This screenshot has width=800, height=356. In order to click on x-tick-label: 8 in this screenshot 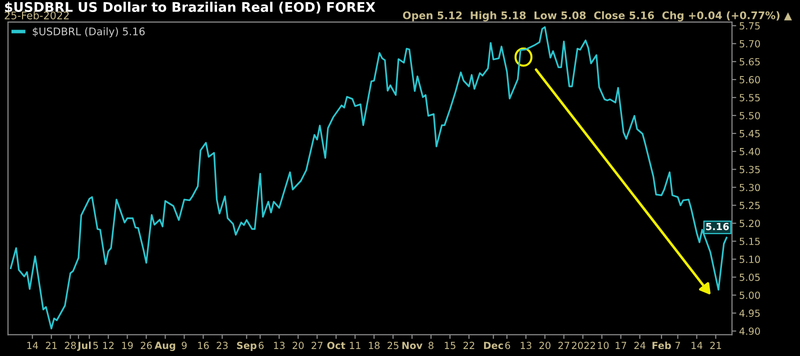, I will do `click(431, 346)`.